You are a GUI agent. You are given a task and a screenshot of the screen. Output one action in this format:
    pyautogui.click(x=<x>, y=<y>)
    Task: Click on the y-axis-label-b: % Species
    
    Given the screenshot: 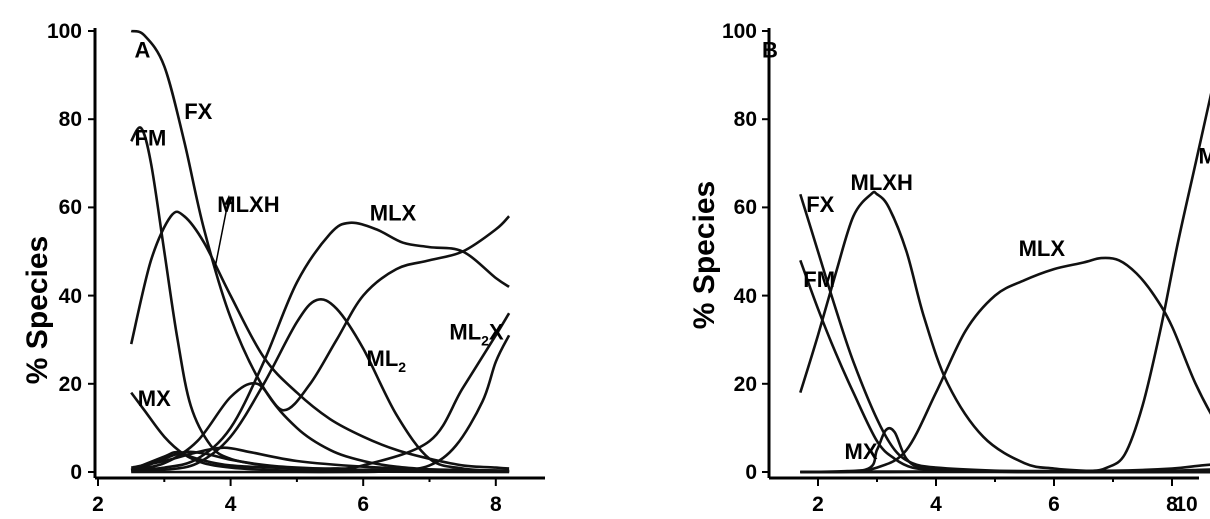 What is the action you would take?
    pyautogui.click(x=704, y=255)
    